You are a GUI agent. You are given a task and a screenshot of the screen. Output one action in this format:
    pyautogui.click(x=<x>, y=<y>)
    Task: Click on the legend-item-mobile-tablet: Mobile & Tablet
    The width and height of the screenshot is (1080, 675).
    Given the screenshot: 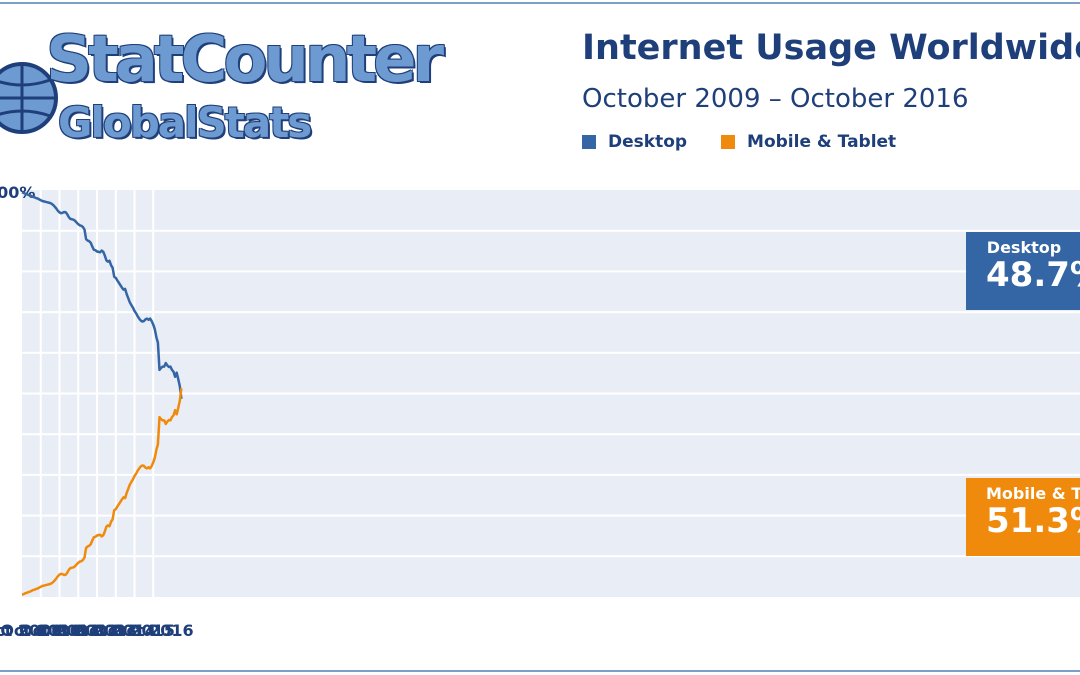 What is the action you would take?
    pyautogui.click(x=808, y=142)
    